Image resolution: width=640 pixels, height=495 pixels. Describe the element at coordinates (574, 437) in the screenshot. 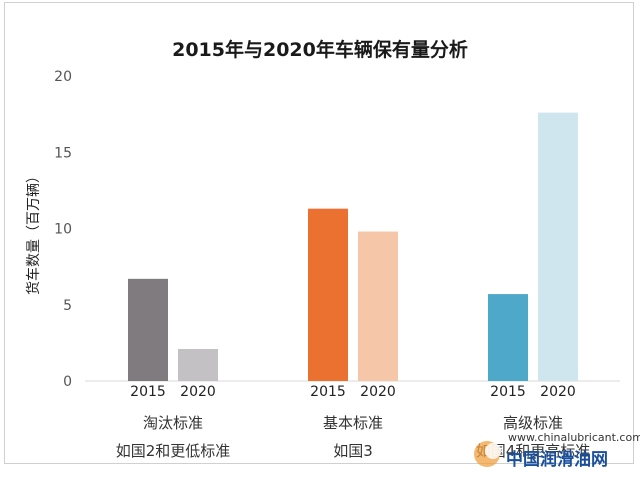

I see `watermark-url: www.chinalubricant.com` at that location.